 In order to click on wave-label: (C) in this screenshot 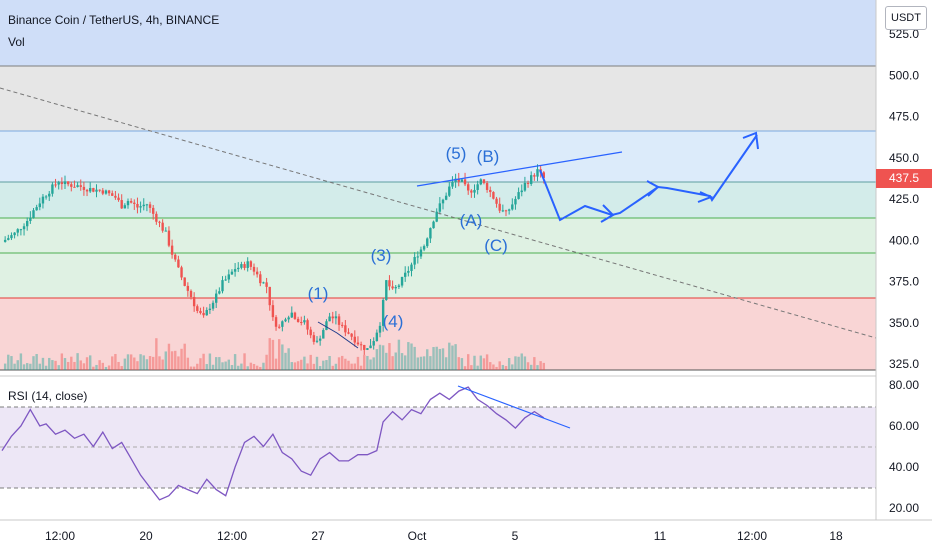, I will do `click(496, 245)`.